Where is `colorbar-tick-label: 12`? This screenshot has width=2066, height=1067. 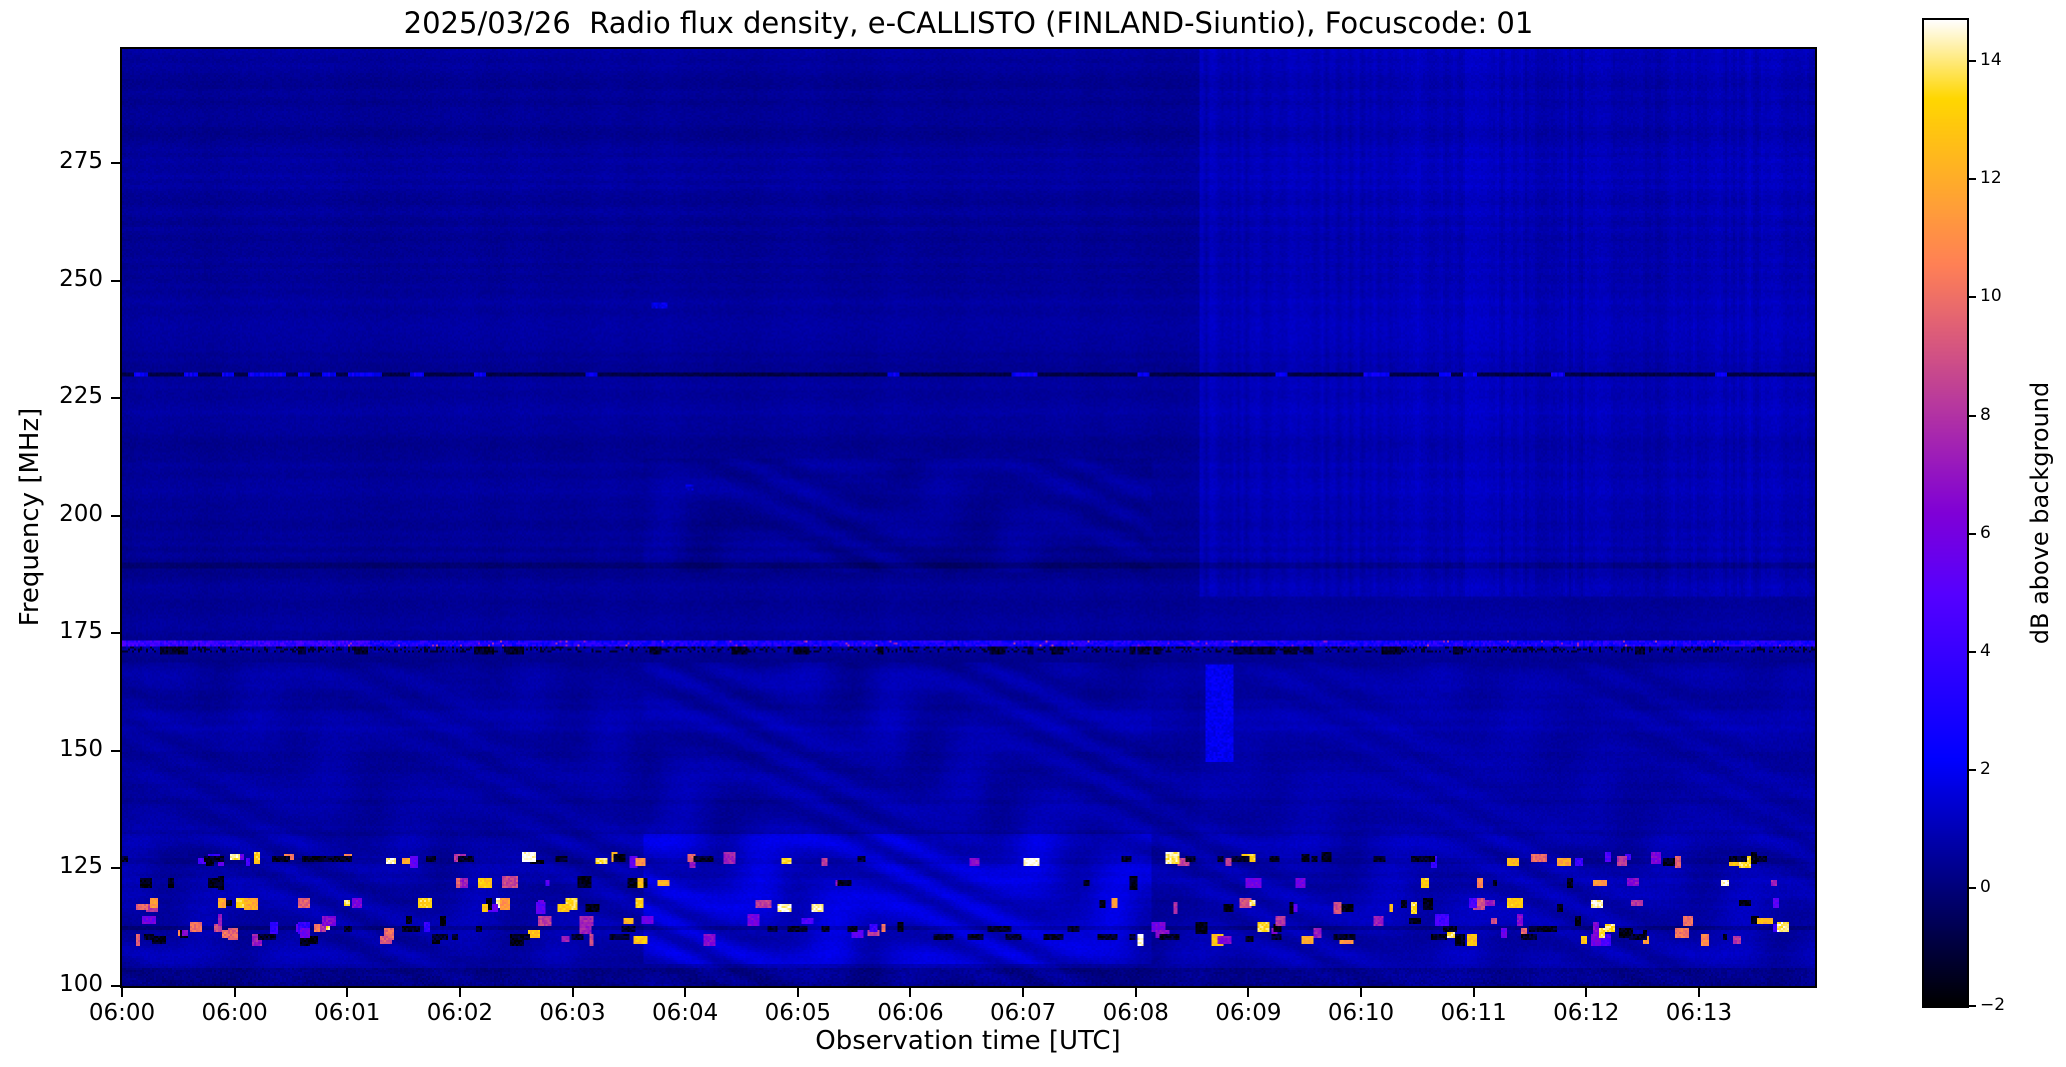 colorbar-tick-label: 12 is located at coordinates (1991, 178).